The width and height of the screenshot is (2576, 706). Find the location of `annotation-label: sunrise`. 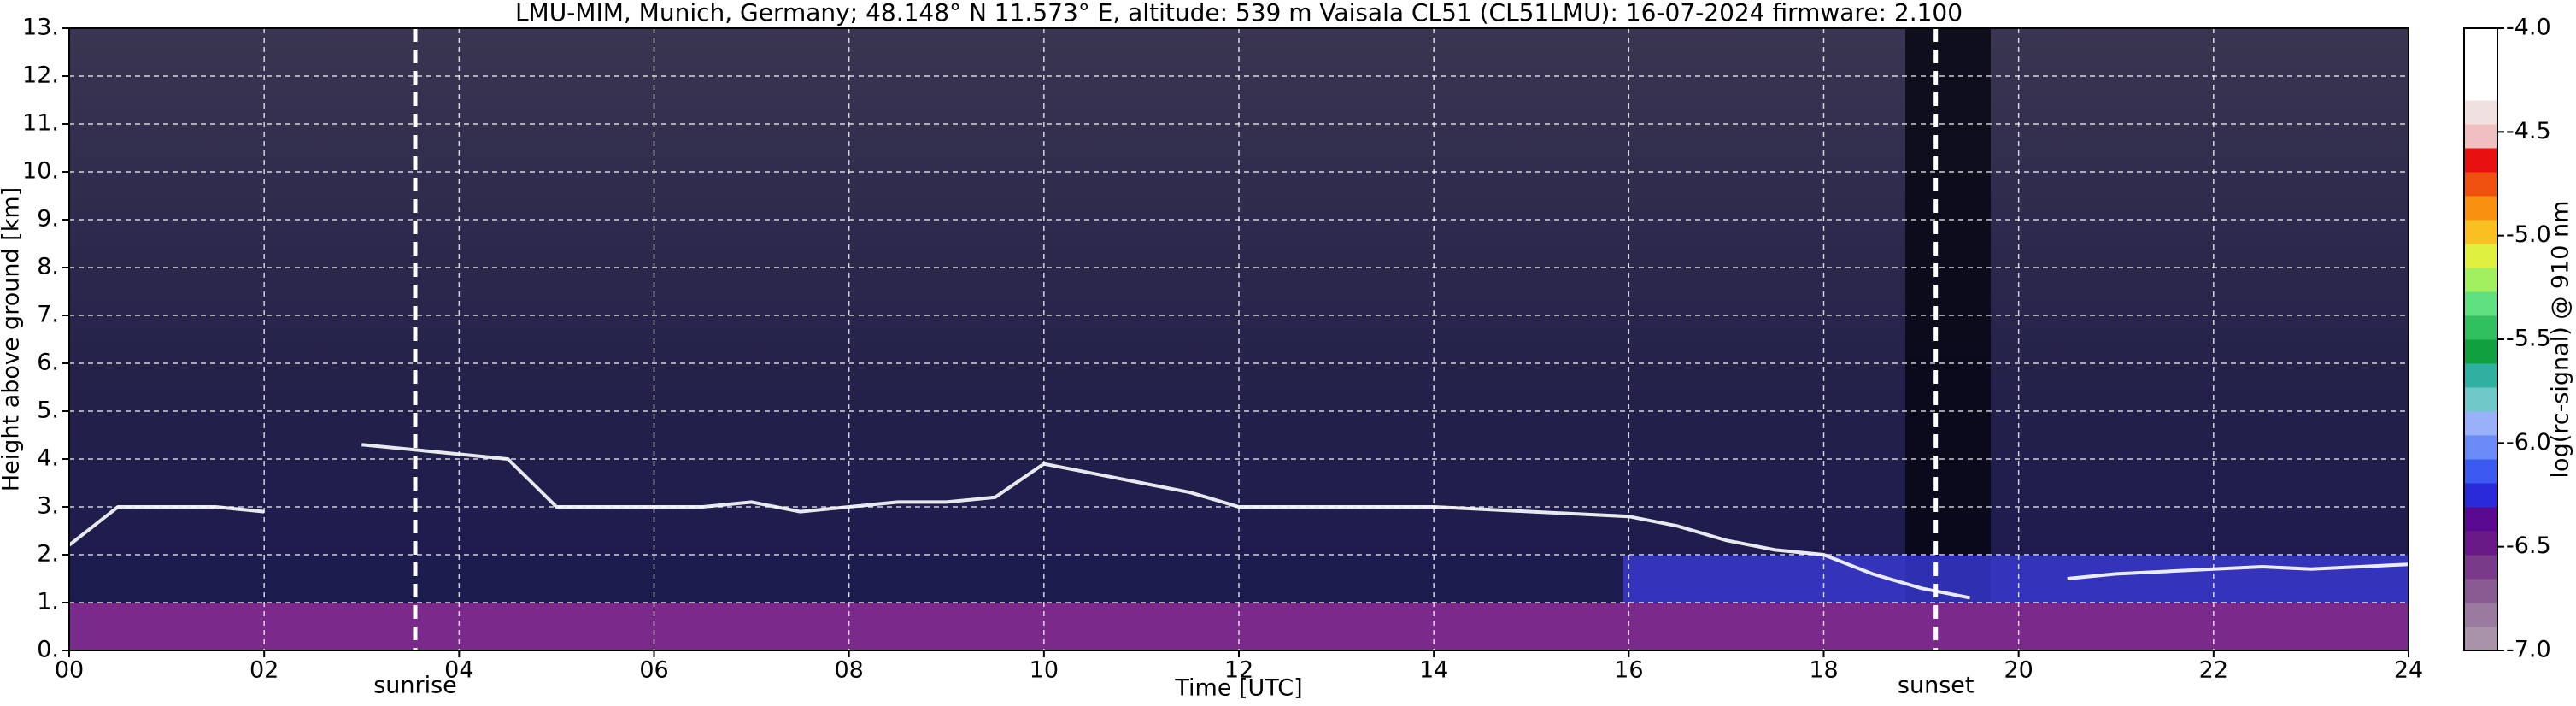

annotation-label: sunrise is located at coordinates (415, 686).